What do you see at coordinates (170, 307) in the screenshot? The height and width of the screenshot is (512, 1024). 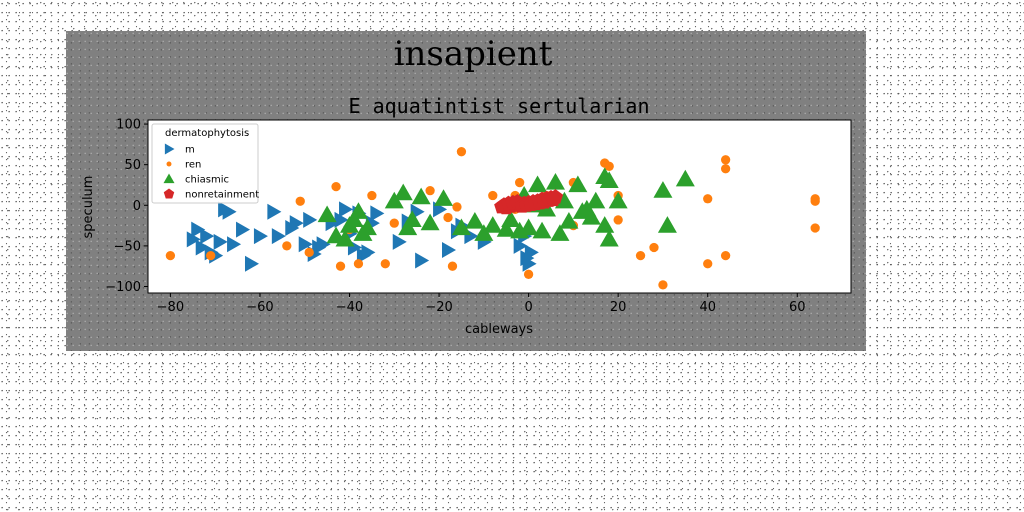 I see `x-tick-label: −80` at bounding box center [170, 307].